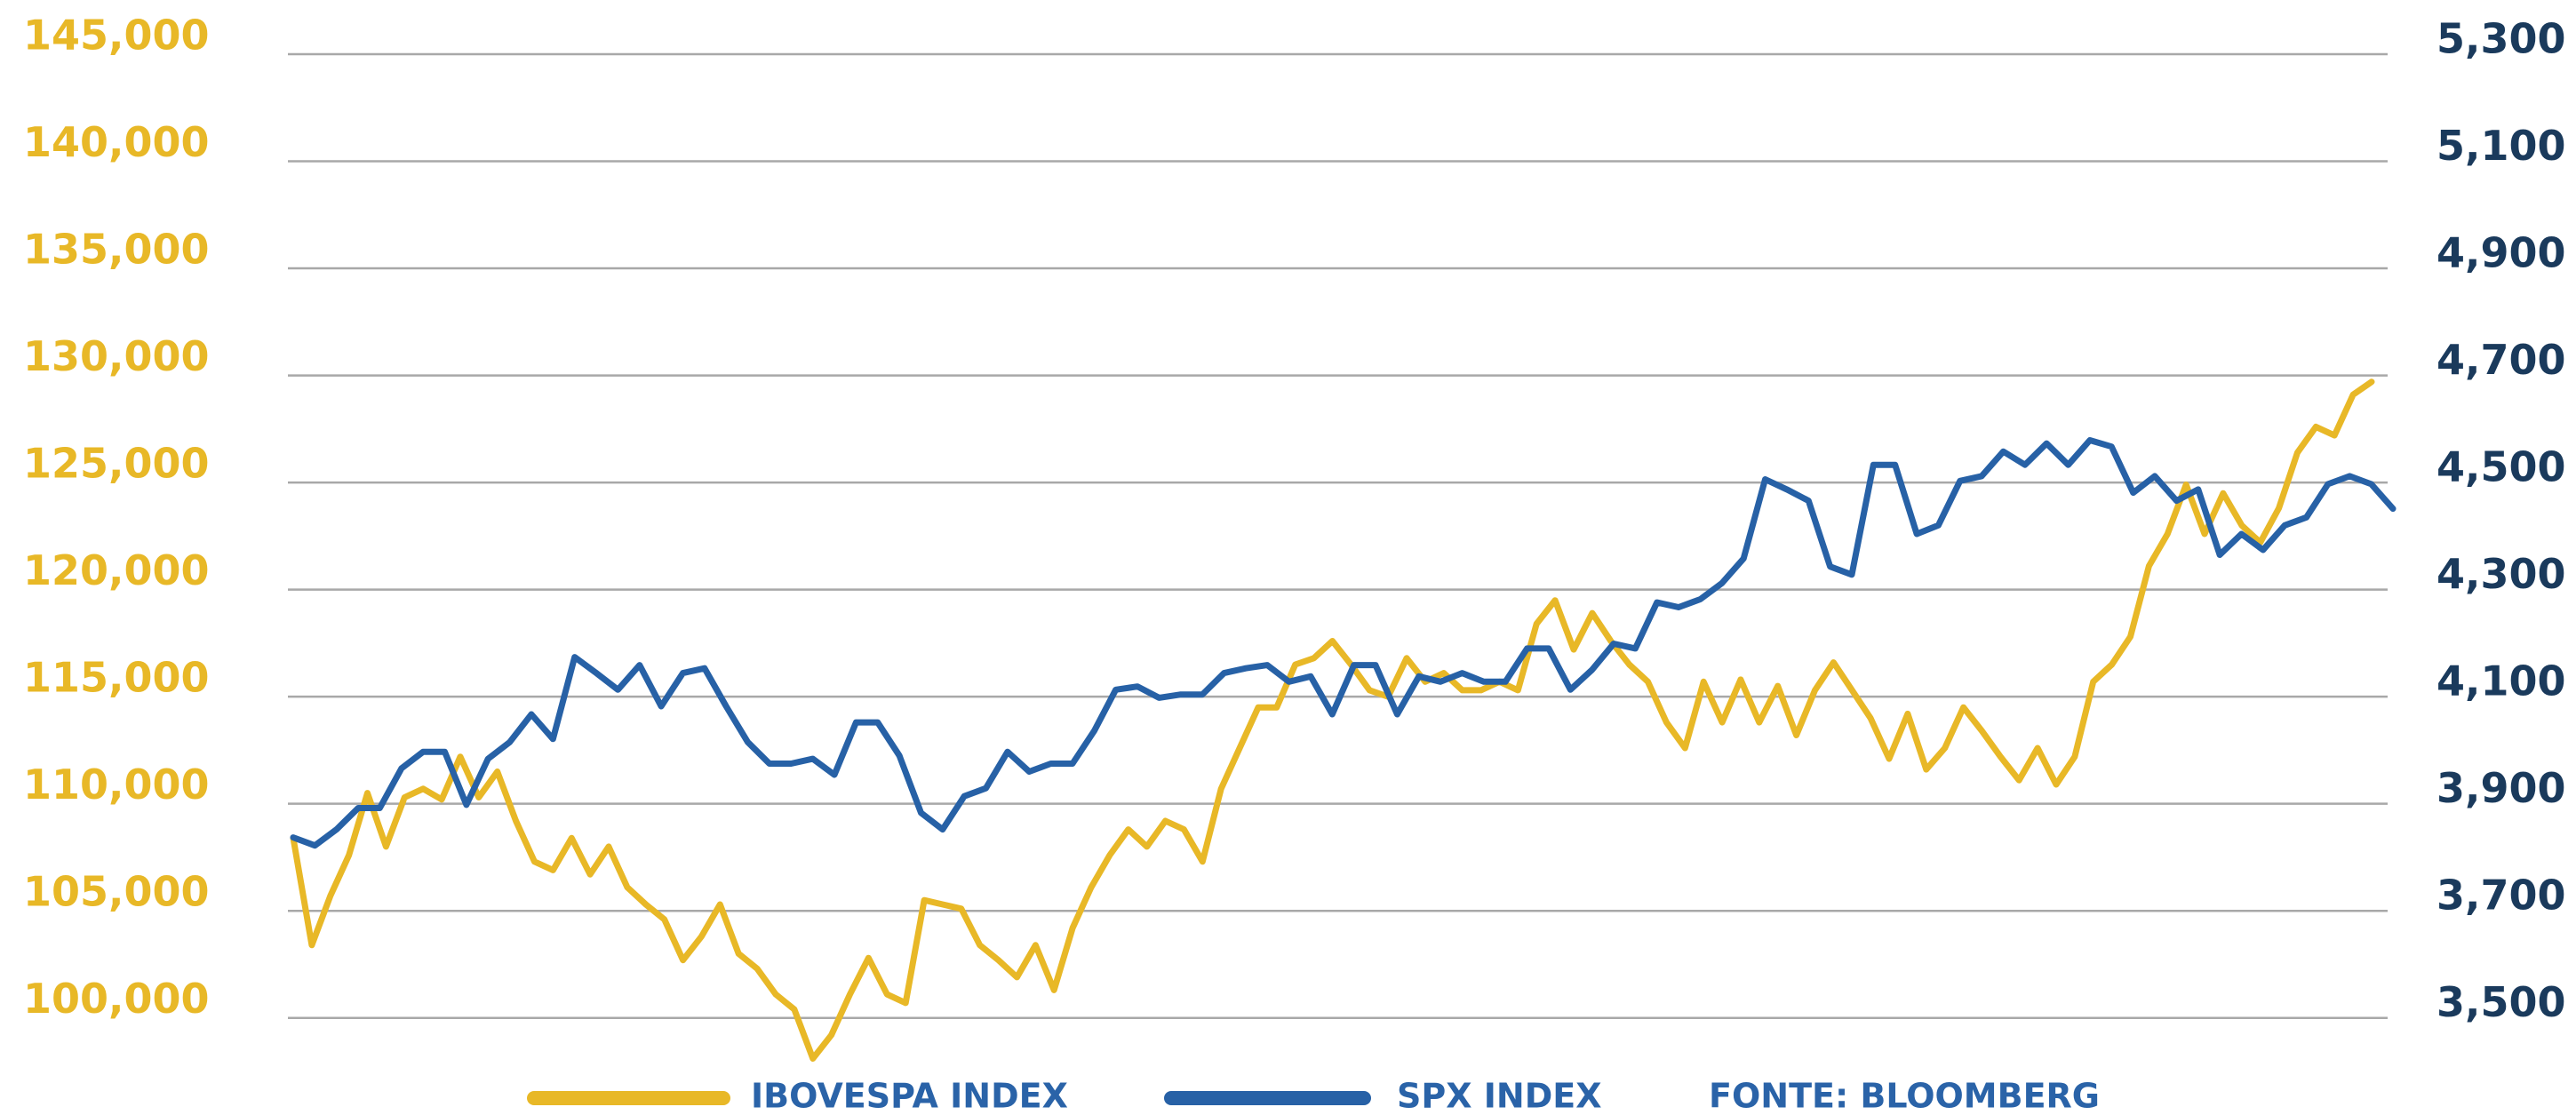  I want to click on y2-tick-label: 3,700, so click(2501, 896).